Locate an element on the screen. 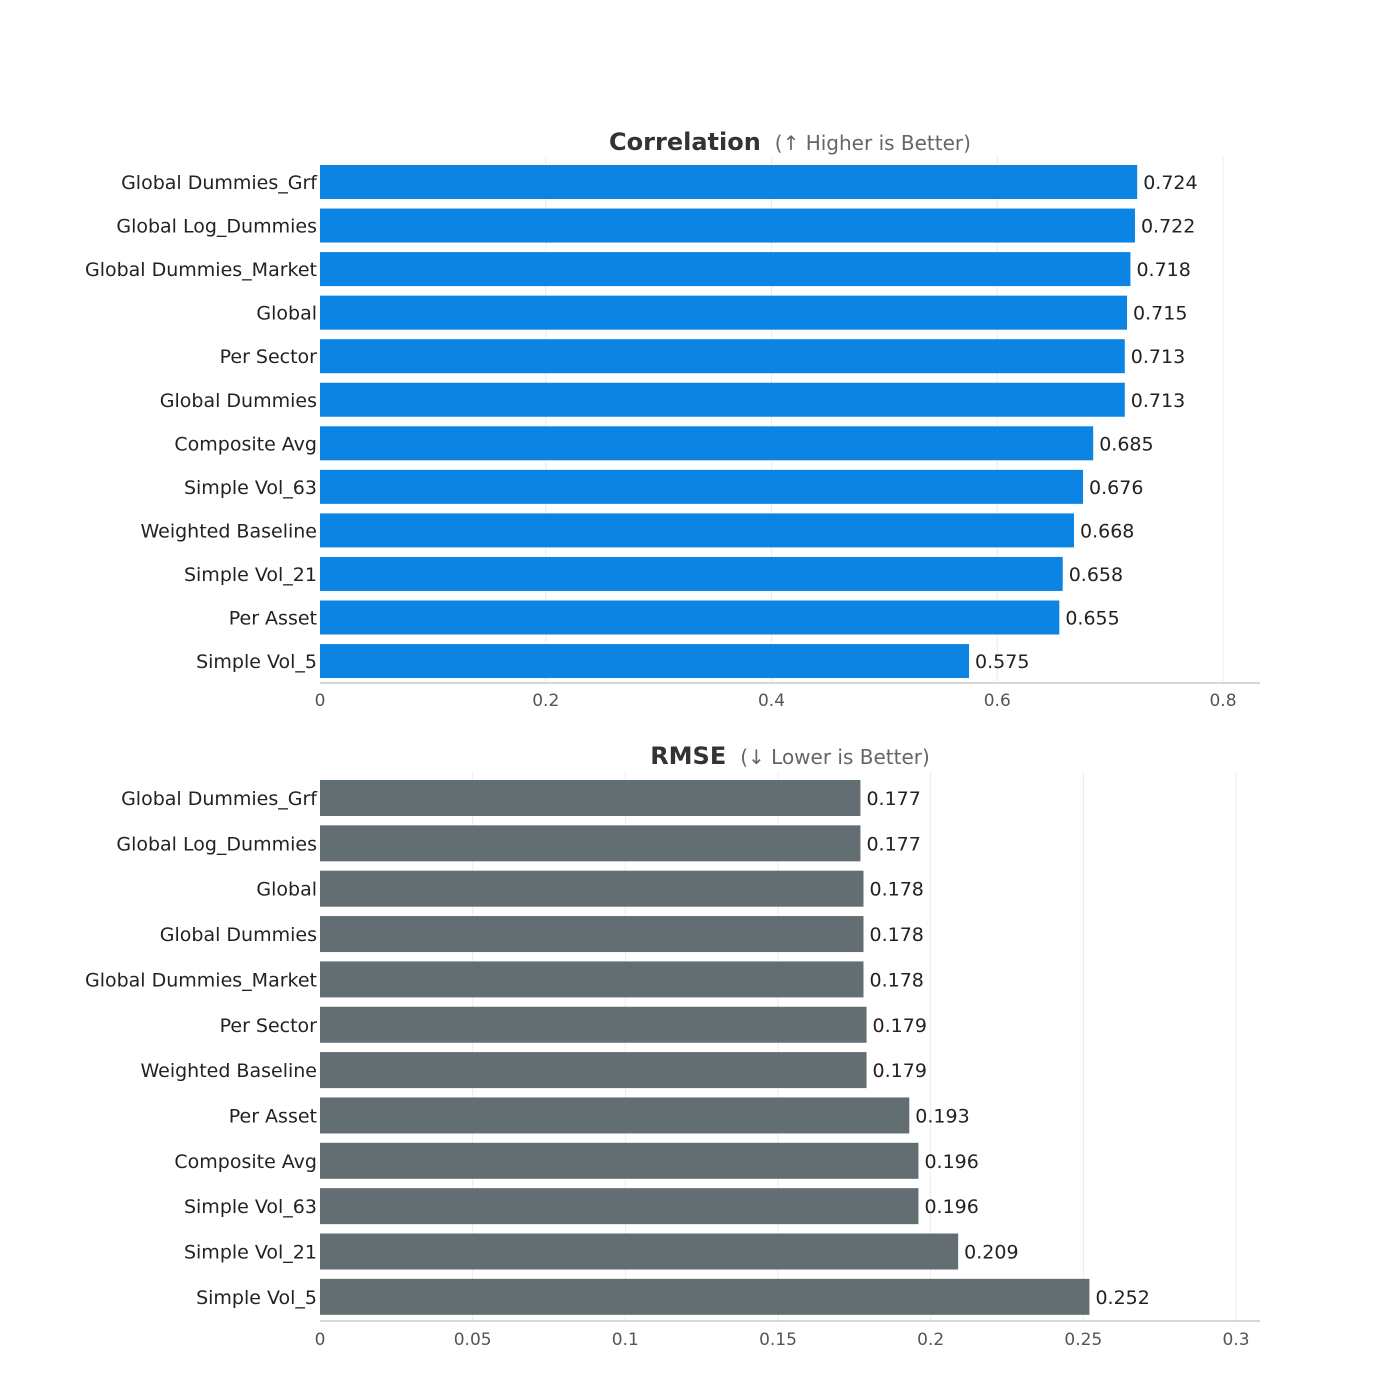 This screenshot has width=1400, height=1400. value-label: 0.724 is located at coordinates (1170, 183).